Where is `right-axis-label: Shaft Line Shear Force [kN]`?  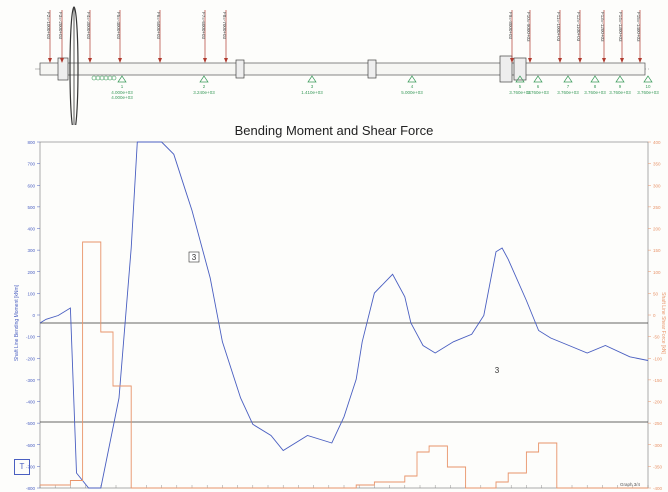 right-axis-label: Shaft Line Shear Force [kN] is located at coordinates (663, 323).